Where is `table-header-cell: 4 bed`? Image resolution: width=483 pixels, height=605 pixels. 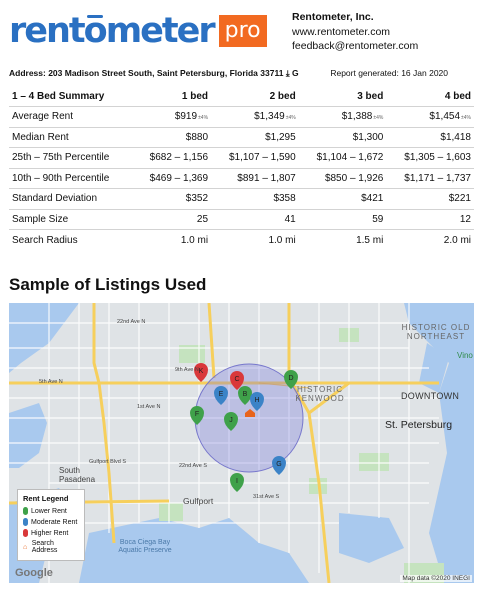 table-header-cell: 4 bed is located at coordinates (430, 96).